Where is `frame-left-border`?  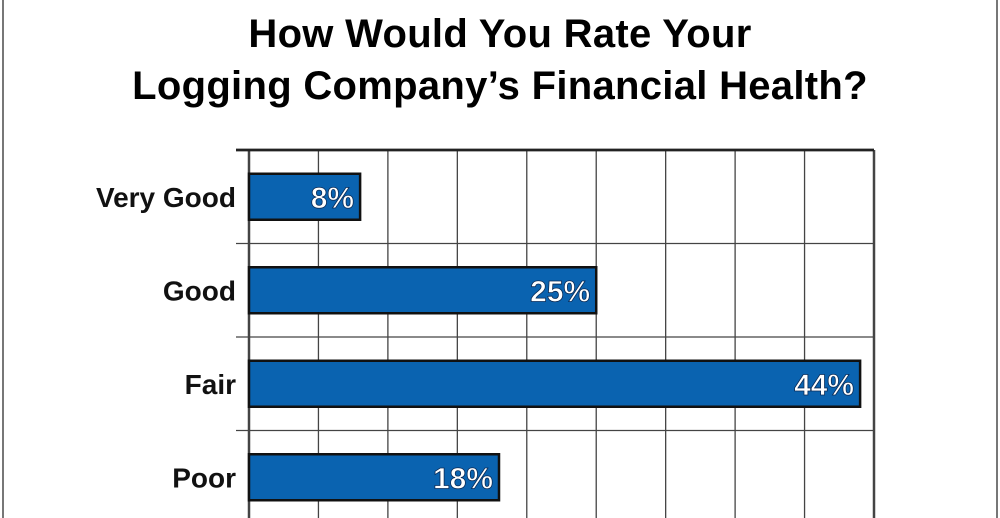 frame-left-border is located at coordinates (3, 259).